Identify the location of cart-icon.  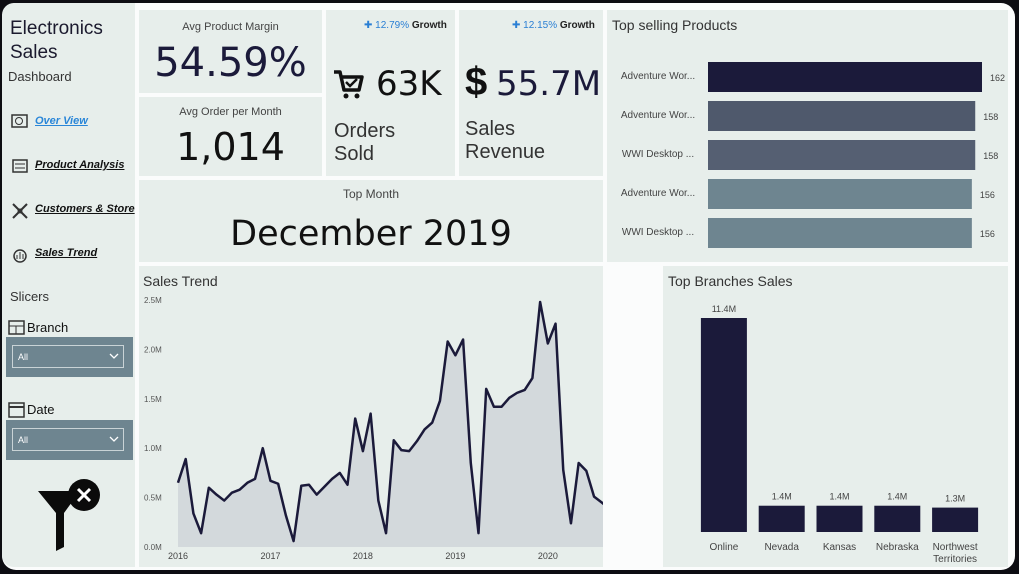
(349, 84).